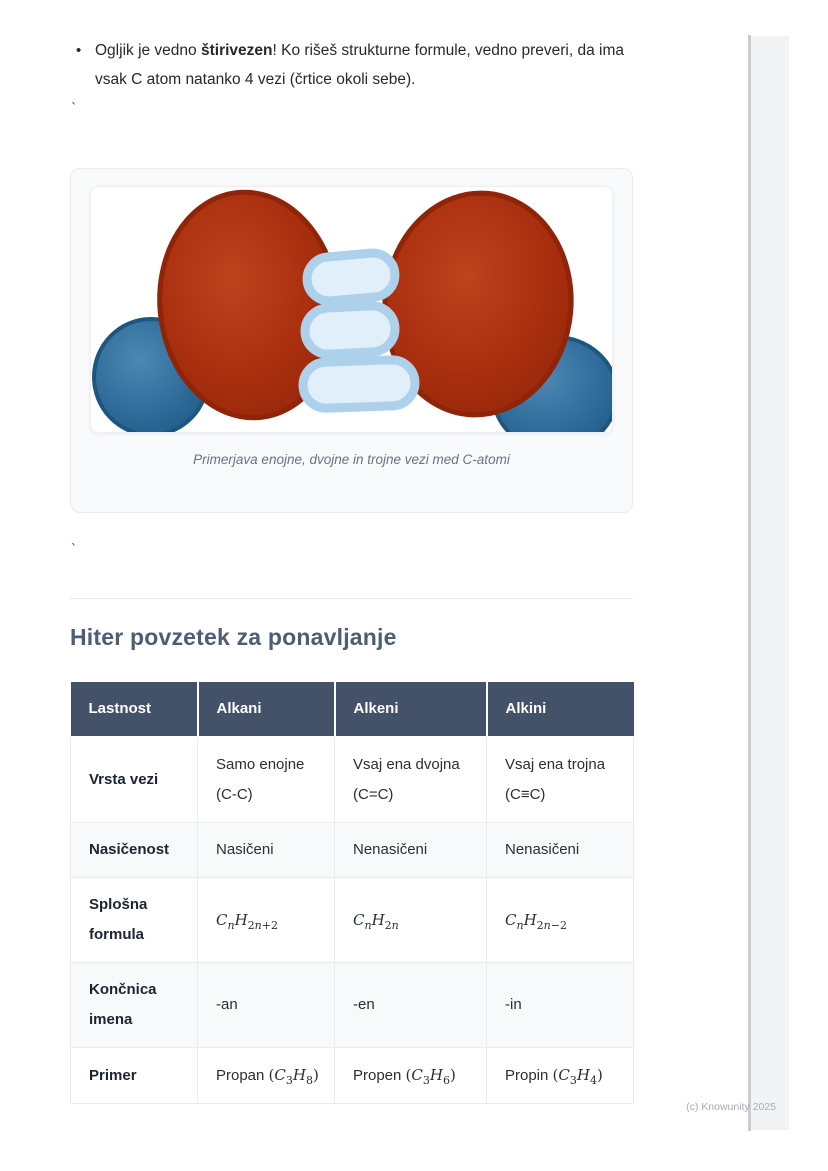 The image size is (828, 1171). Describe the element at coordinates (266, 1005) in the screenshot. I see `table-cell: -an` at that location.